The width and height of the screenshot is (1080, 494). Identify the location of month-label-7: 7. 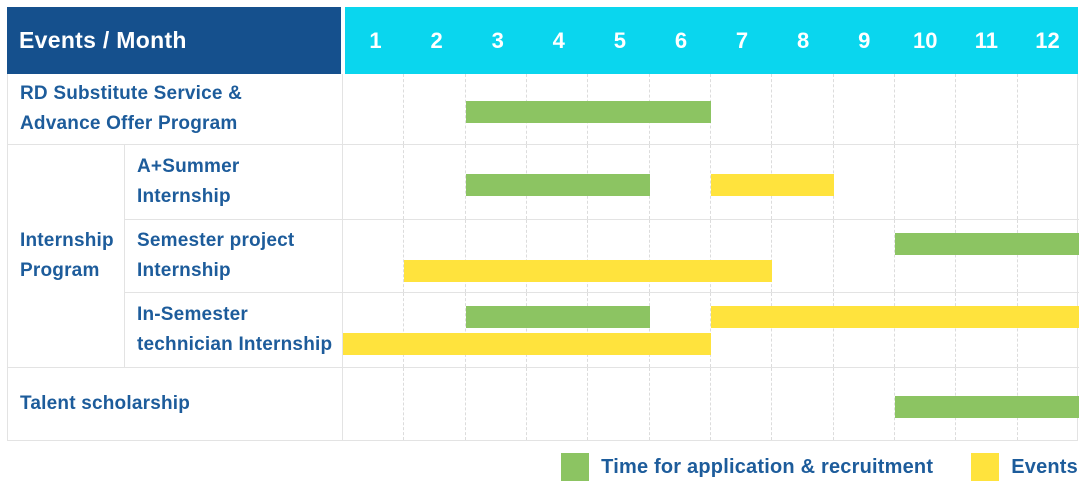
(742, 40).